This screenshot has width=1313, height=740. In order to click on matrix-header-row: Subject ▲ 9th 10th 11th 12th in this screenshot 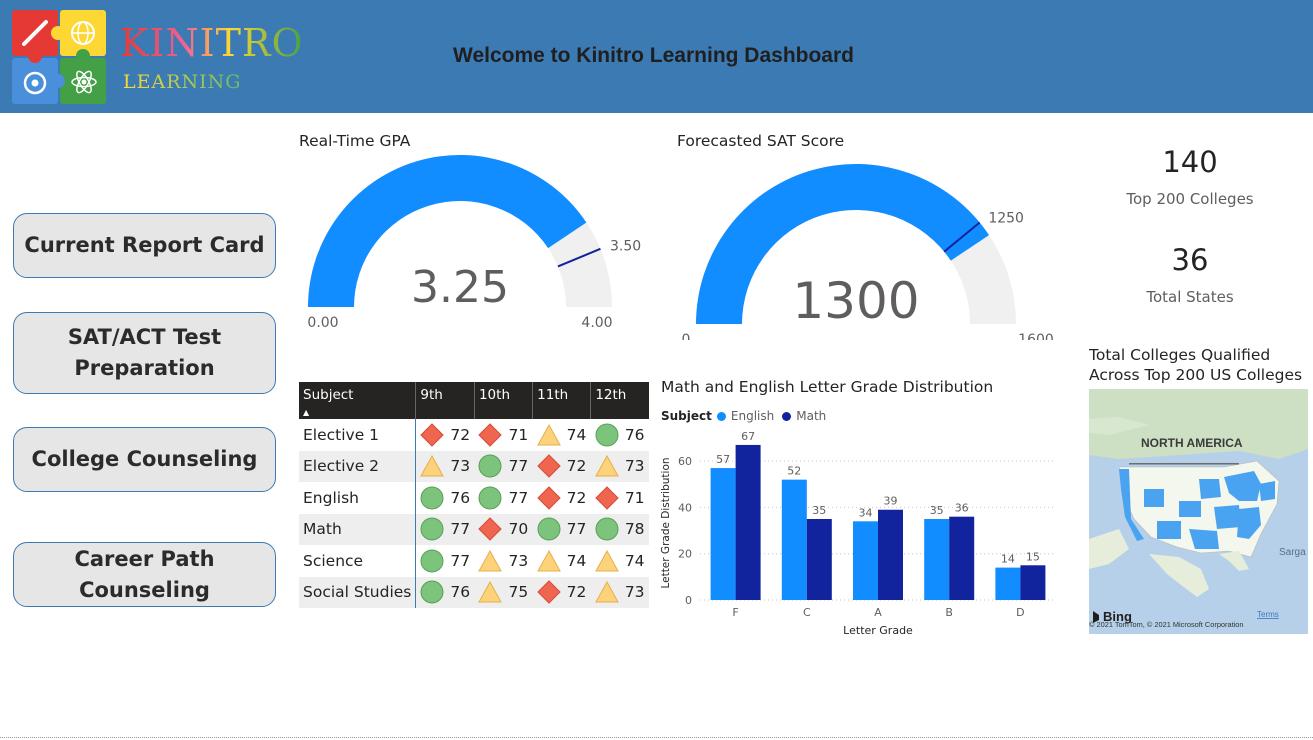, I will do `click(474, 400)`.